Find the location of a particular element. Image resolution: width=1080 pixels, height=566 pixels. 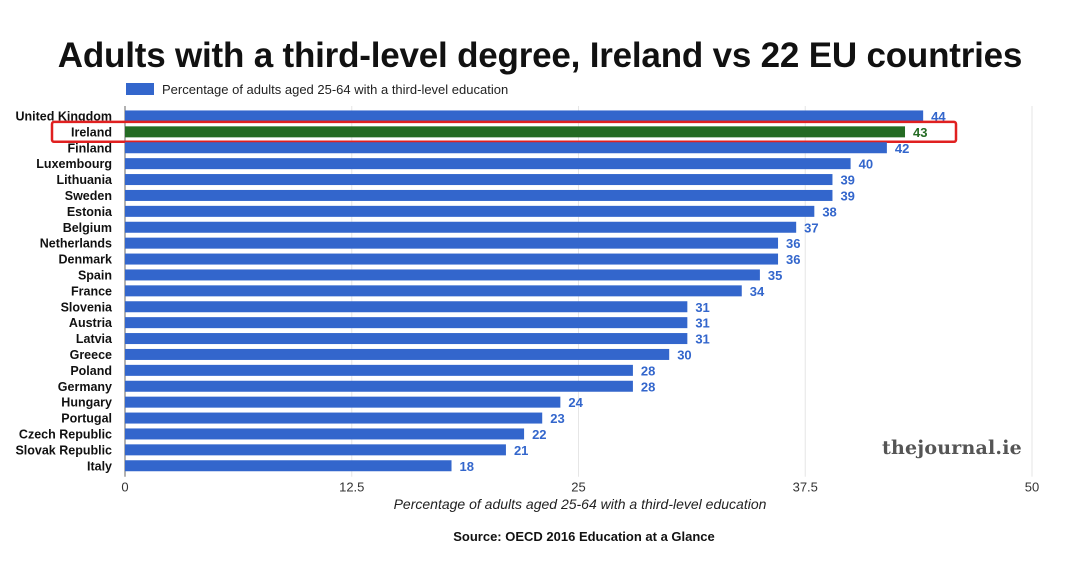

category-label: Latvia is located at coordinates (94, 339).